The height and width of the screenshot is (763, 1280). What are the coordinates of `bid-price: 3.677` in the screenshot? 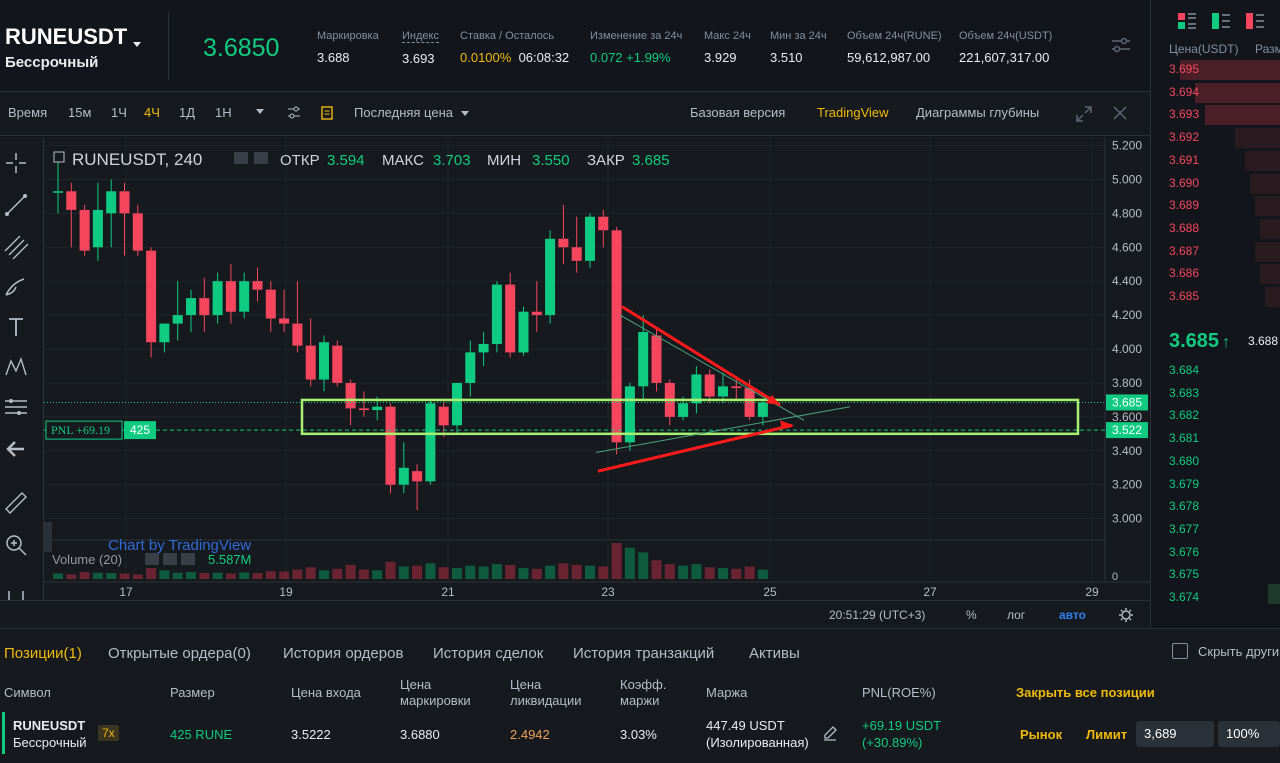 It's located at (1184, 528).